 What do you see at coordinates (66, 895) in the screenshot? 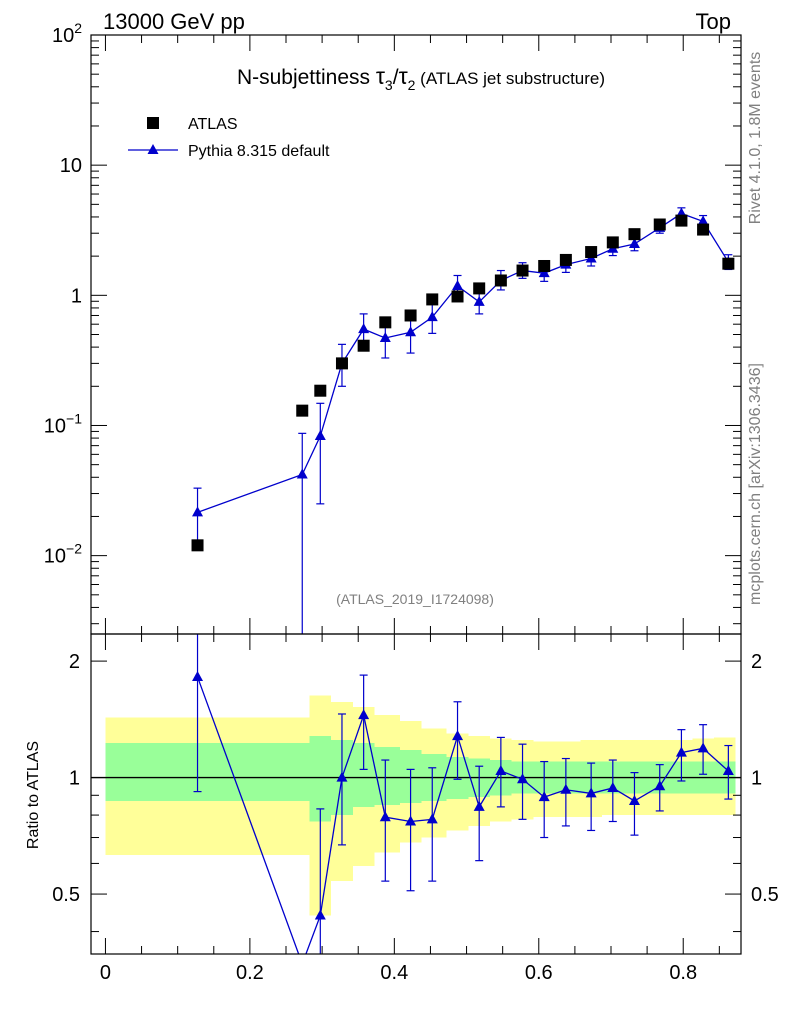
I see `ratio-y-tick-label-left: 0.5` at bounding box center [66, 895].